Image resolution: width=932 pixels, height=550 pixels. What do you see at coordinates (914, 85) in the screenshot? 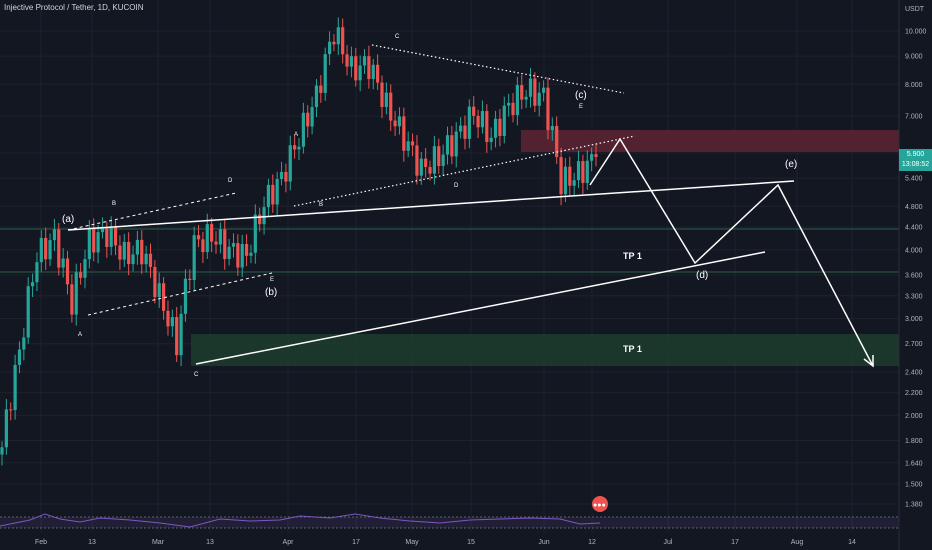
I see `price-tick-label: 8.000` at bounding box center [914, 85].